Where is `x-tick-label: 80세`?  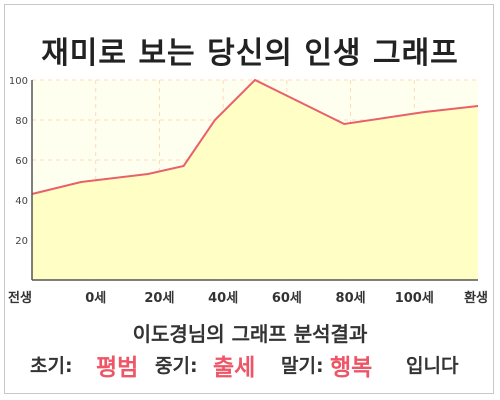 x-tick-label: 80세 is located at coordinates (351, 298).